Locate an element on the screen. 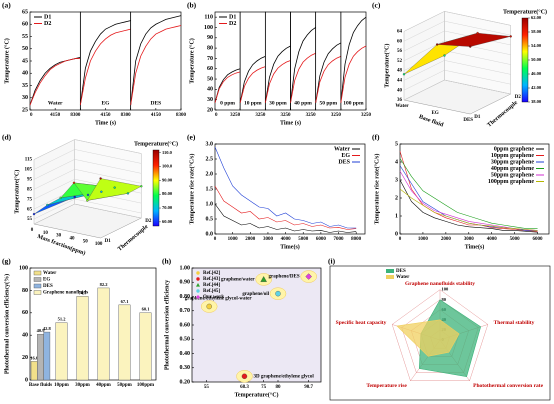 The image size is (554, 404). y-tick-label: 2.5 is located at coordinates (210, 159).